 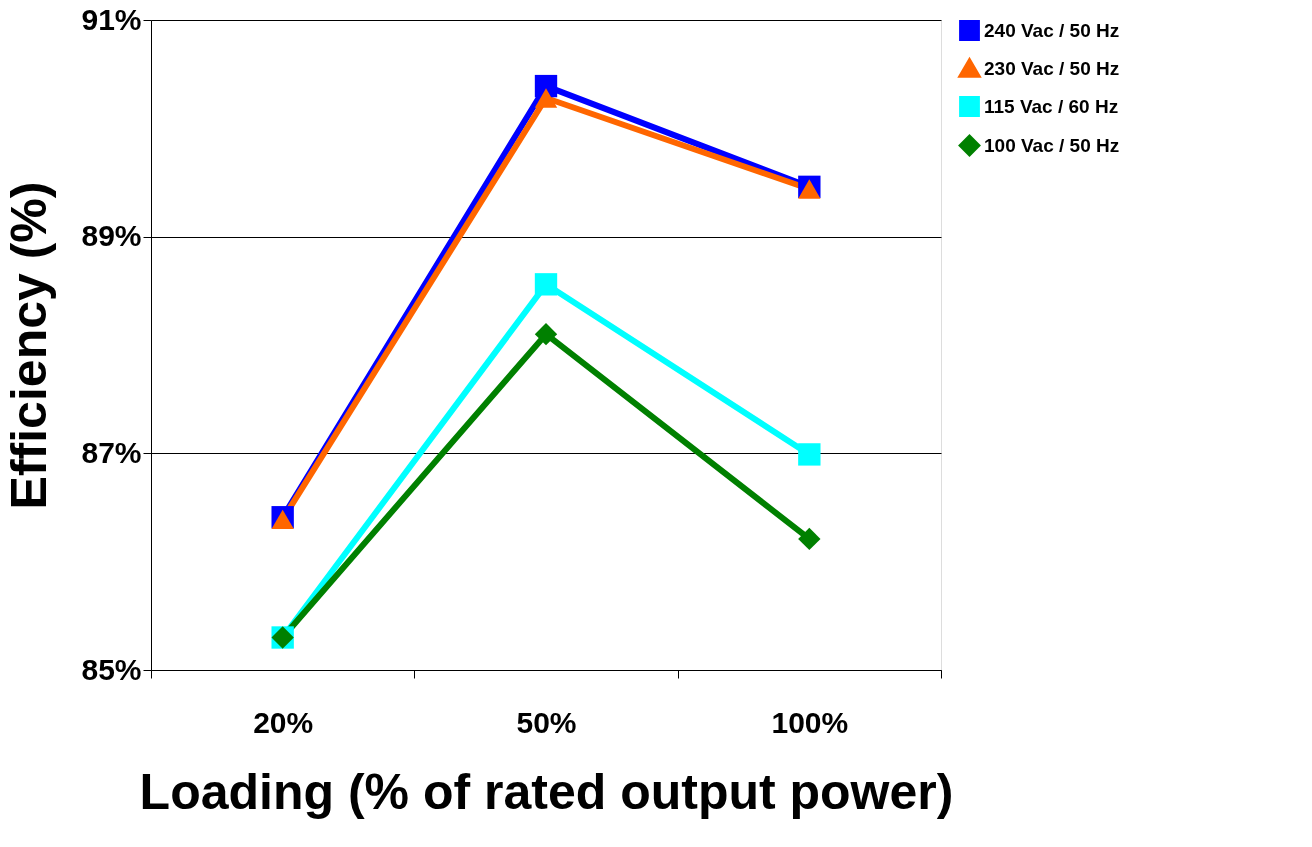 What do you see at coordinates (111, 669) in the screenshot?
I see `y-tick-label: 85%` at bounding box center [111, 669].